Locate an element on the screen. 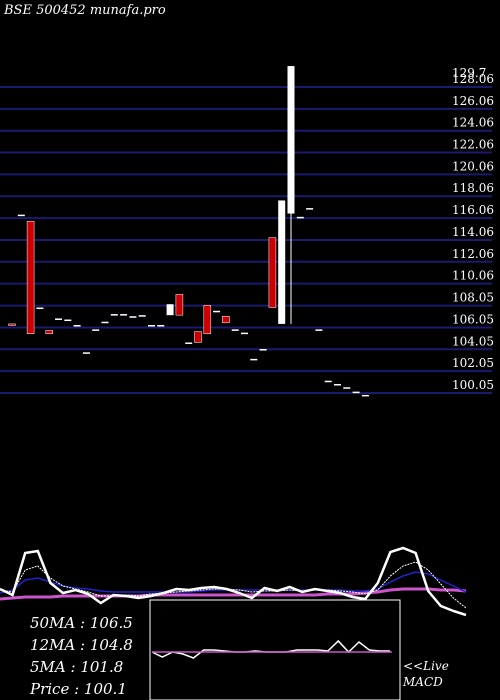 This screenshot has height=700, width=500. y-tick-label: 122.06 is located at coordinates (473, 145).